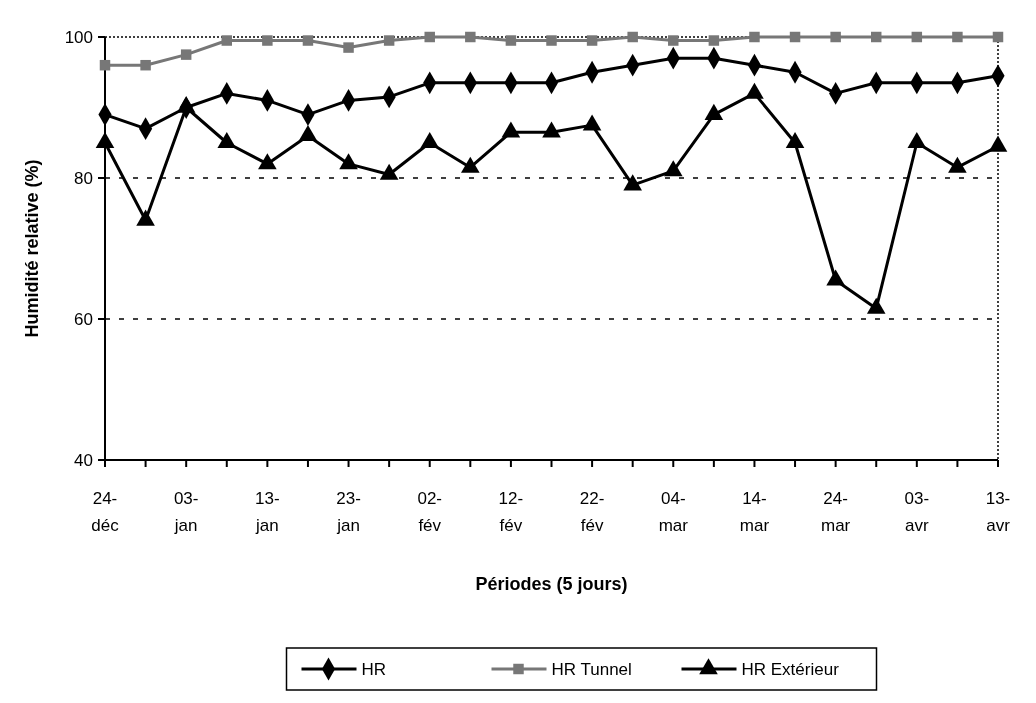  What do you see at coordinates (592, 512) in the screenshot?
I see `x-tick-label: 22- fév` at bounding box center [592, 512].